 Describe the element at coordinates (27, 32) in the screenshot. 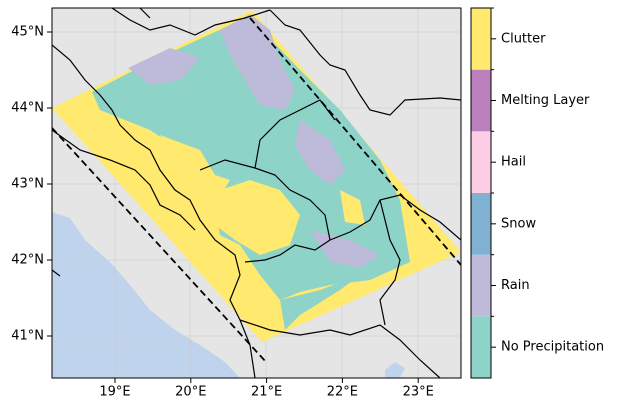

I see `lat-tick-label: 45°N` at that location.